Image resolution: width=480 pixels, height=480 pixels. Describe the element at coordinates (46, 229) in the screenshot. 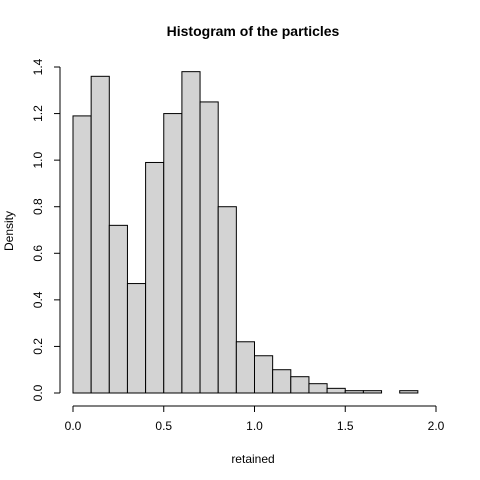

I see `y-axis: 0.0 0.2 0.4 0.6 0.8 1.0 1.2 1.4` at that location.